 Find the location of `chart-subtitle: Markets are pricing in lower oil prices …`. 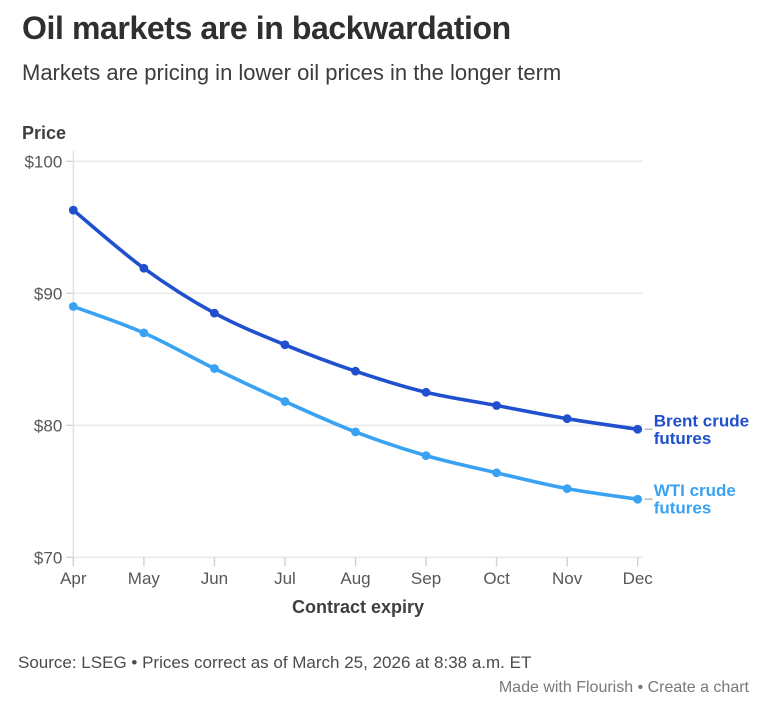

chart-subtitle: Markets are pricing in lower oil prices … is located at coordinates (292, 72).